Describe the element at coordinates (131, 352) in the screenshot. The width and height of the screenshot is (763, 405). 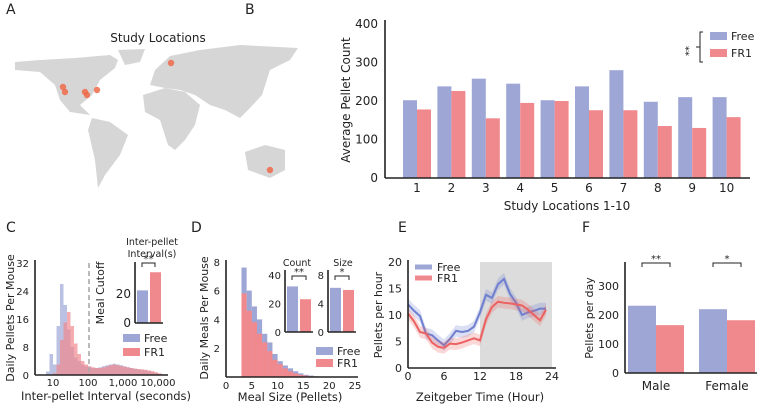
I see `legend-c-swatch-fr1` at that location.